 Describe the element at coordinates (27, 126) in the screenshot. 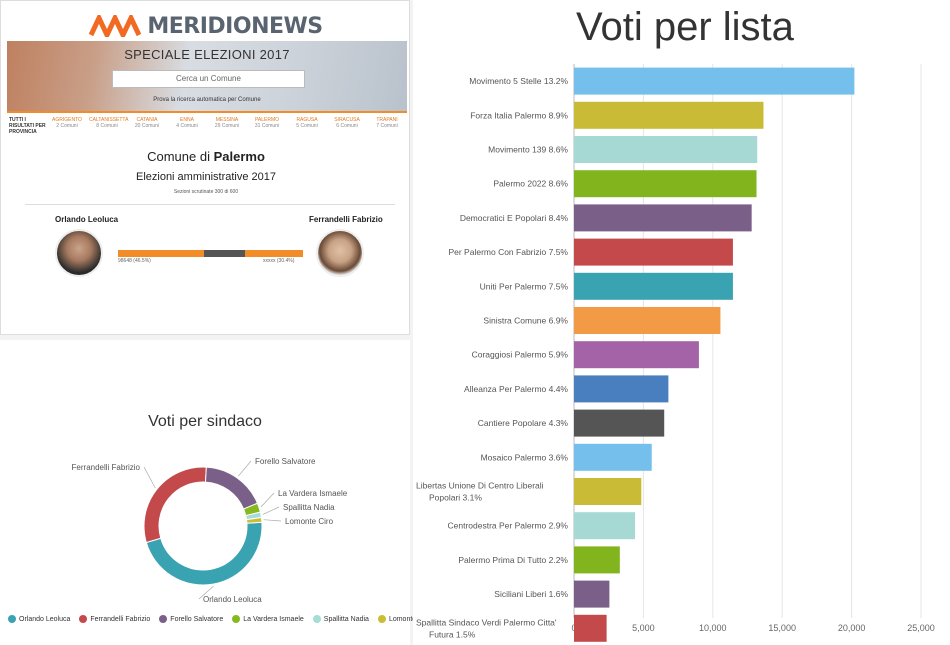

I see `provinces-label: TUTTI I RISULTATI PER PROVINCIA` at that location.